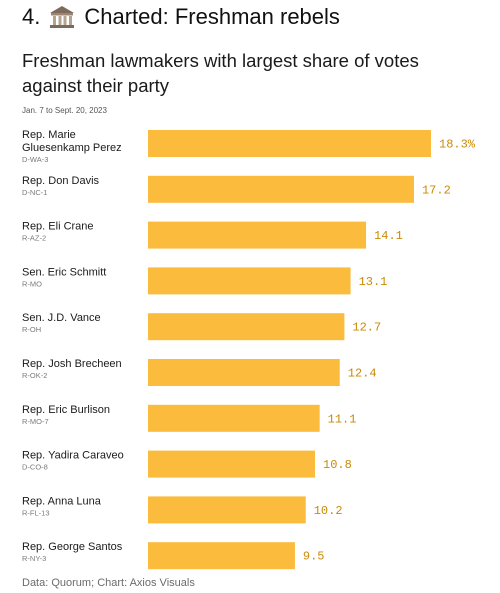 The width and height of the screenshot is (500, 593). Describe the element at coordinates (35, 467) in the screenshot. I see `category-sublabel: D-CO-8` at that location.